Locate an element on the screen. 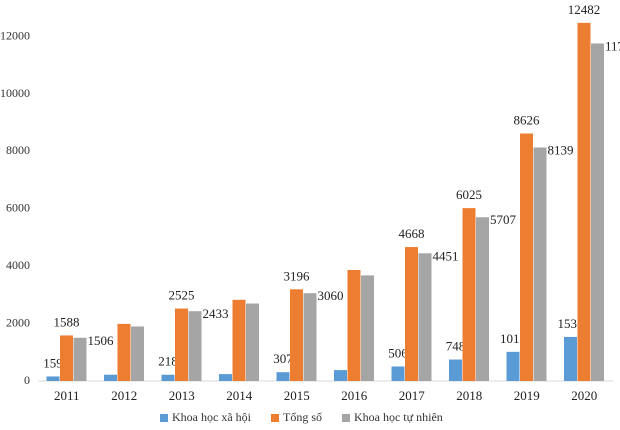 The image size is (620, 430). x-tick-label: 2013 is located at coordinates (182, 395).